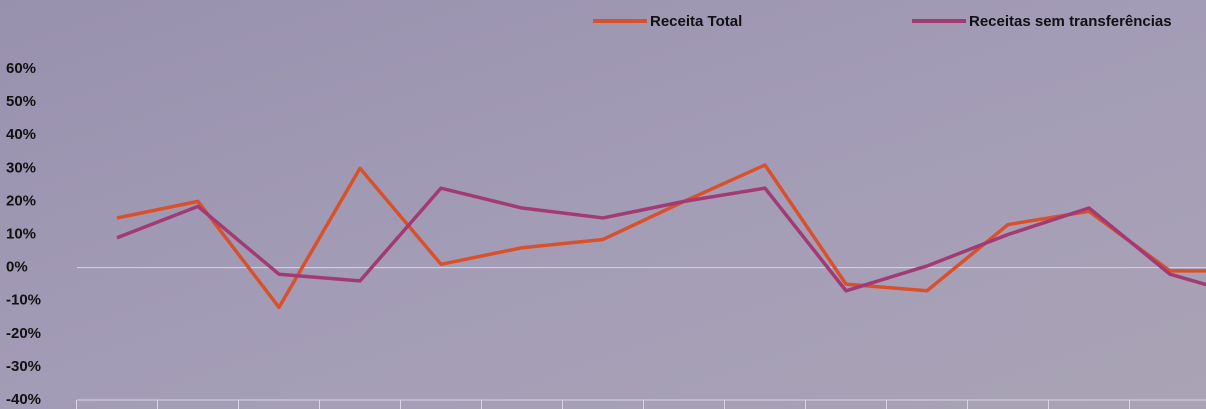 The width and height of the screenshot is (1206, 409). Describe the element at coordinates (21, 68) in the screenshot. I see `y-tick-label: 60%` at that location.